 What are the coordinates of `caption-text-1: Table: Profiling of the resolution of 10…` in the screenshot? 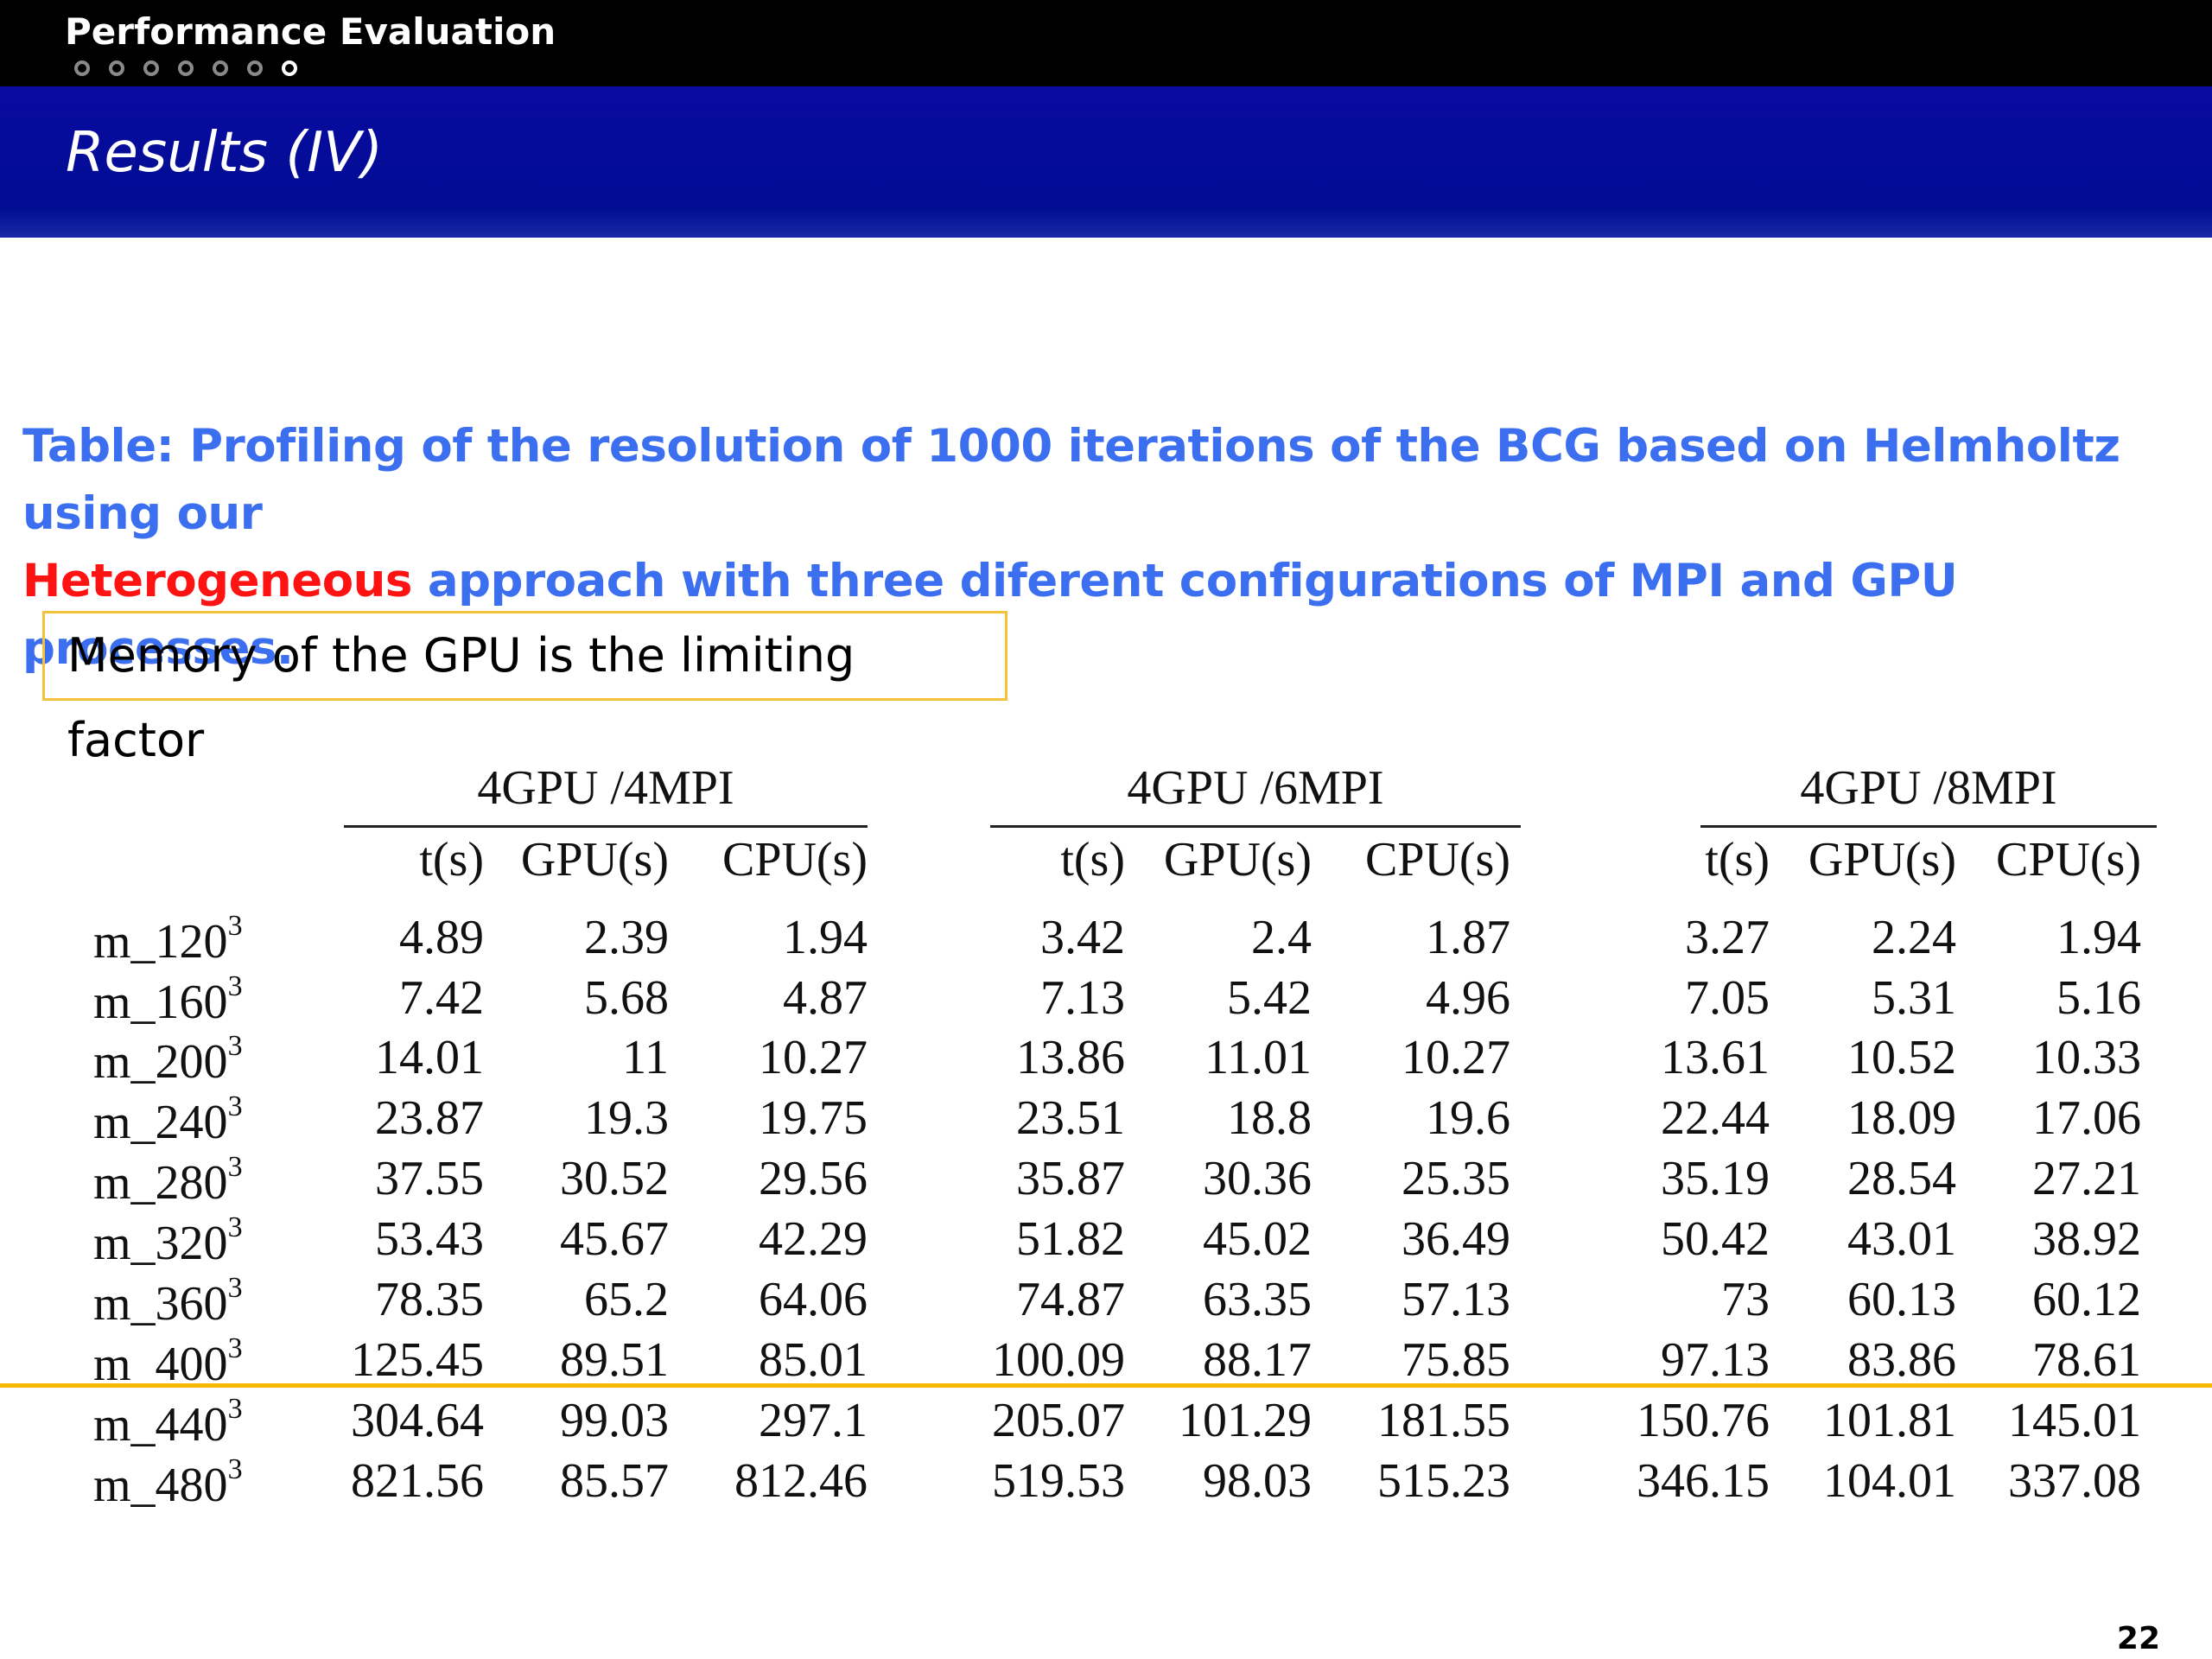 It's located at (1071, 480).